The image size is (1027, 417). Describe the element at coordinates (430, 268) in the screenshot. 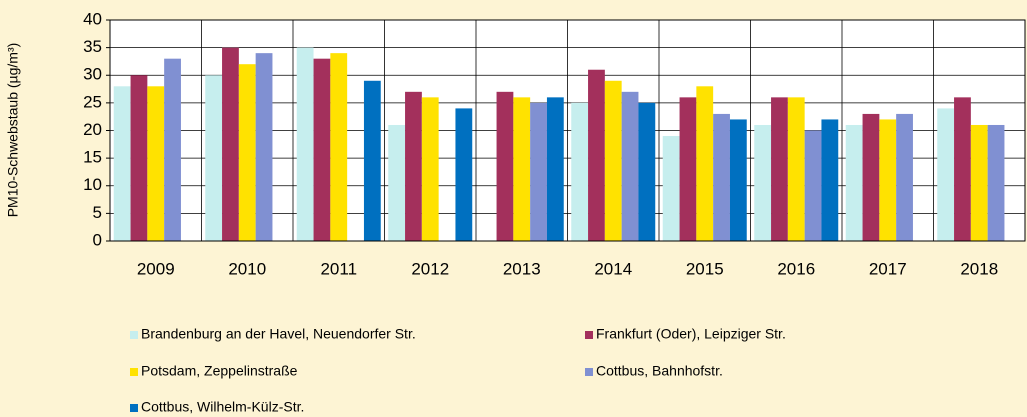

I see `x-tick-label: 2012` at that location.